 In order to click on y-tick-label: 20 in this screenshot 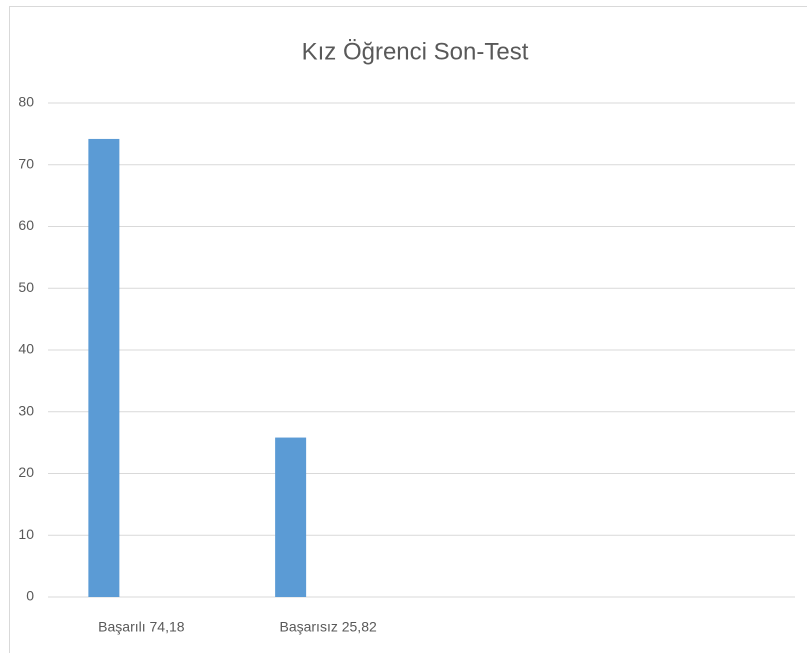, I will do `click(26, 472)`.